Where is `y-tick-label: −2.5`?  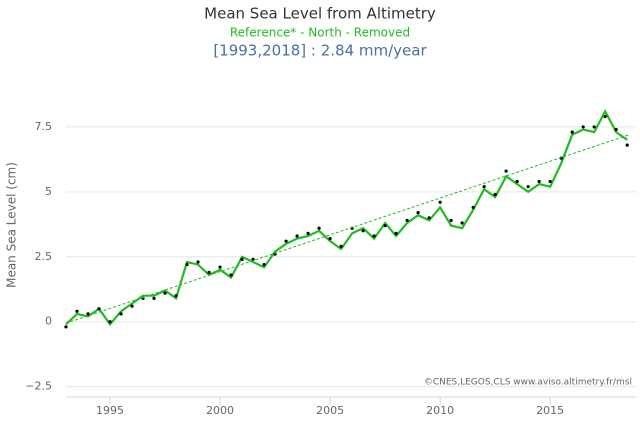 y-tick-label: −2.5 is located at coordinates (38, 386).